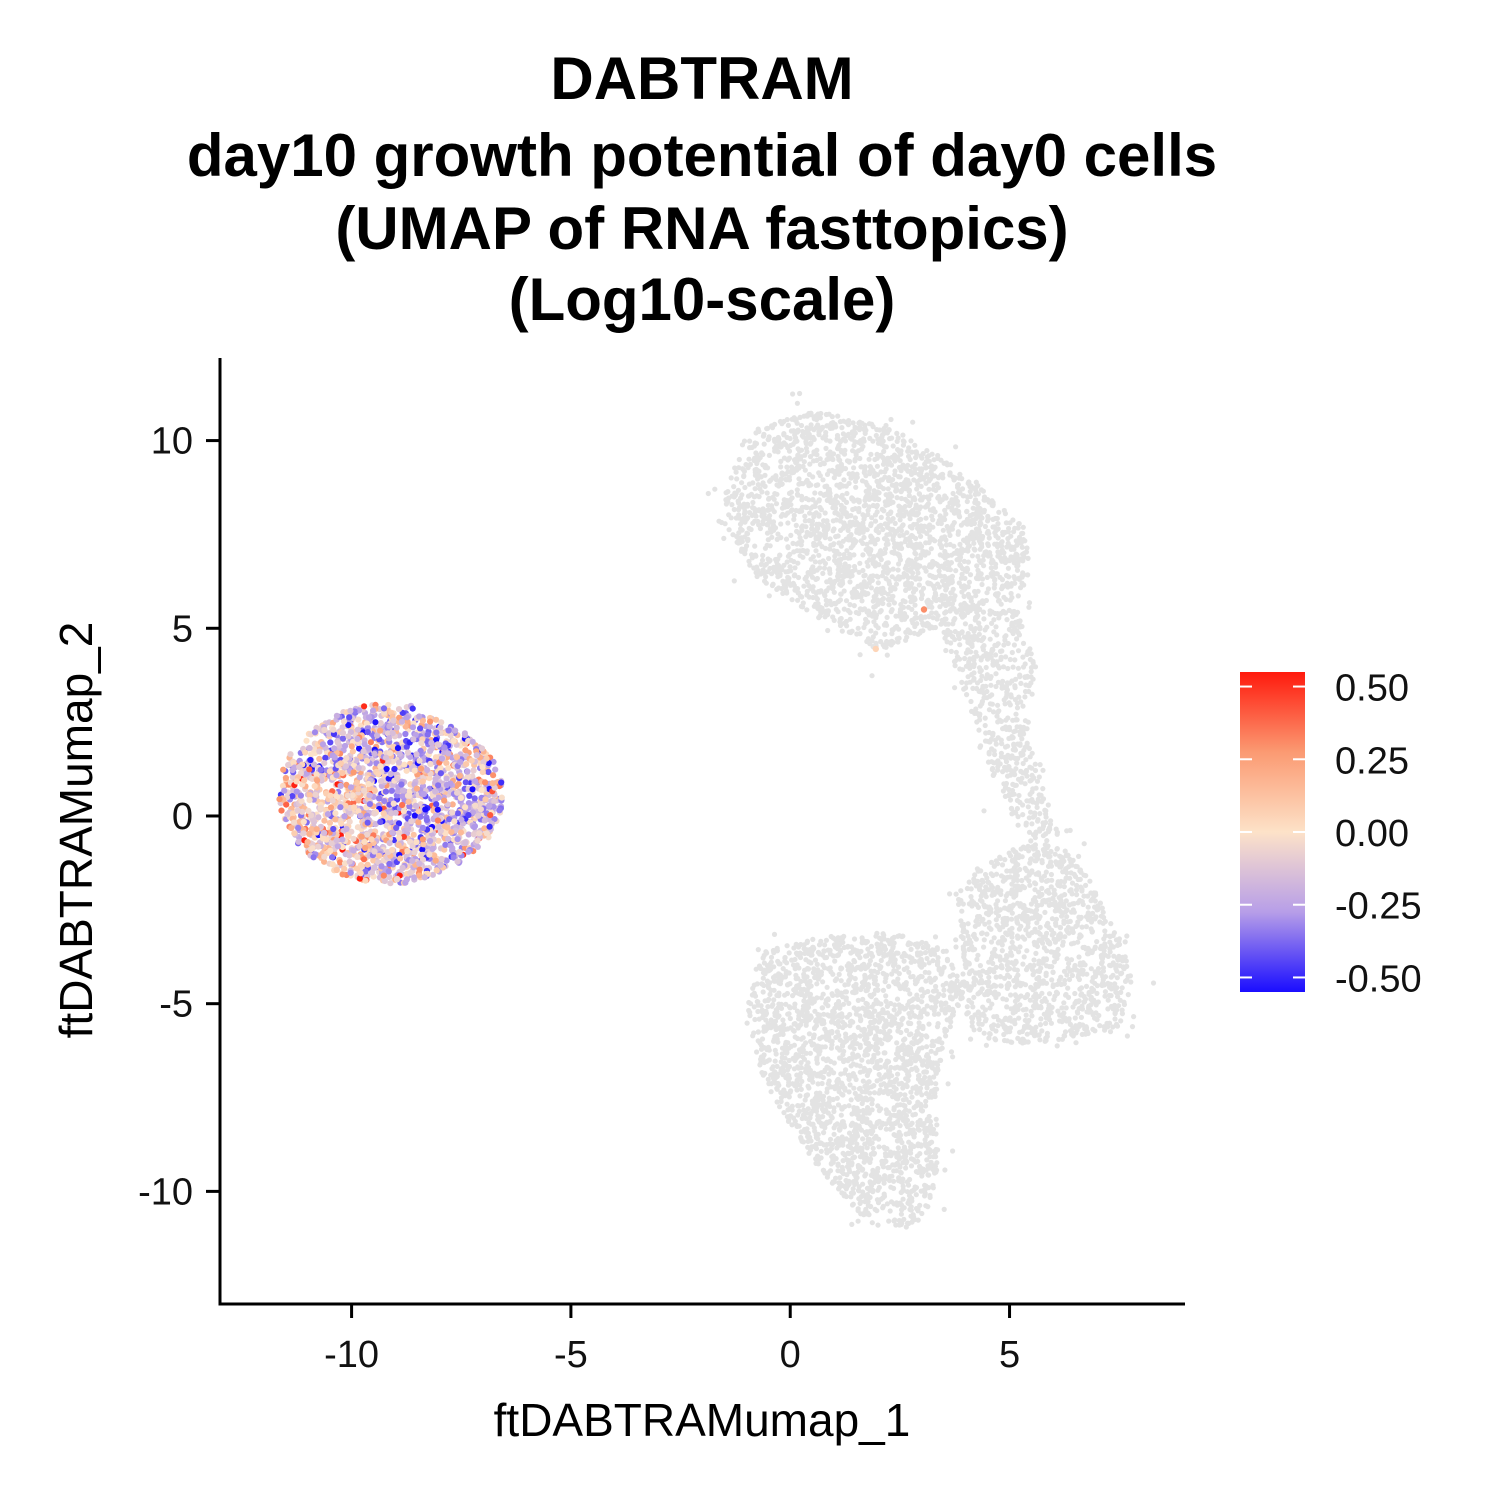 The height and width of the screenshot is (1500, 1500). What do you see at coordinates (747, 519) in the screenshot?
I see `gray-point-1943` at bounding box center [747, 519].